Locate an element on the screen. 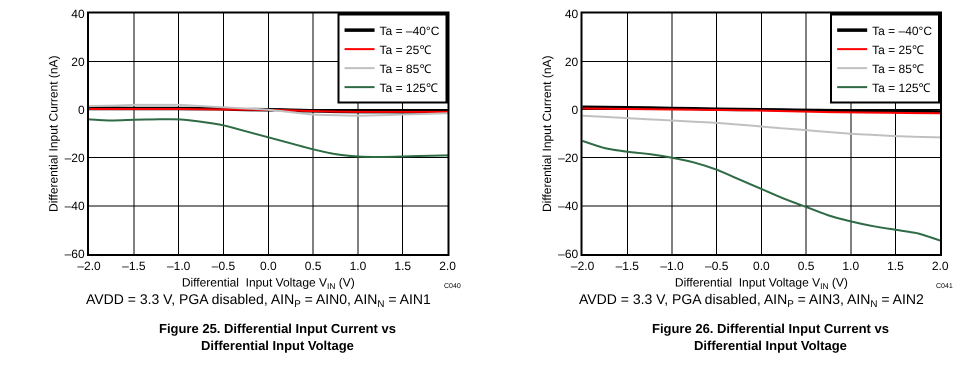  text: Figure 26. Differential Input Current vs Differential Input Voltage is located at coordinates (770, 337).